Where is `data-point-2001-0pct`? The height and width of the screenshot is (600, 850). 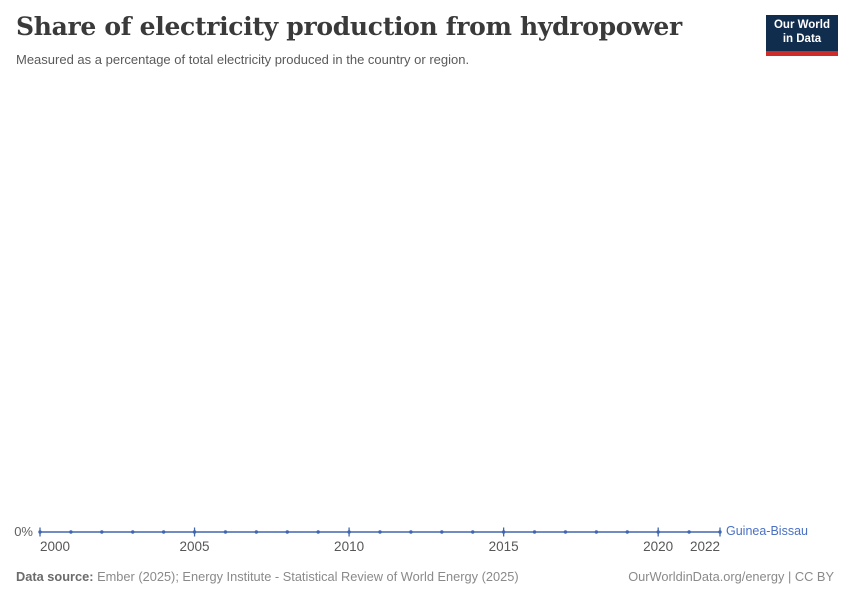
data-point-2001-0pct is located at coordinates (71, 532).